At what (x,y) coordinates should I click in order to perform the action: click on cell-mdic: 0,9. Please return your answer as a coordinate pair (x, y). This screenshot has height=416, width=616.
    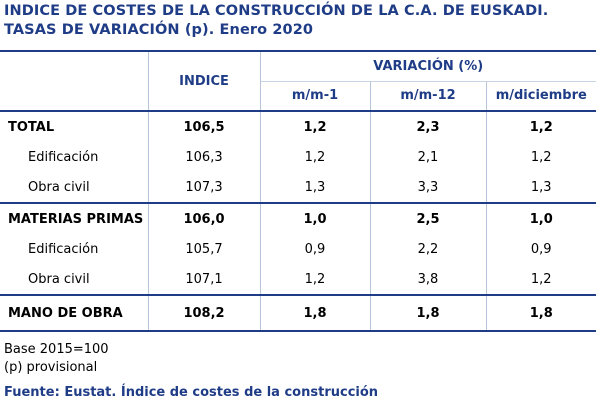
    Looking at the image, I should click on (541, 249).